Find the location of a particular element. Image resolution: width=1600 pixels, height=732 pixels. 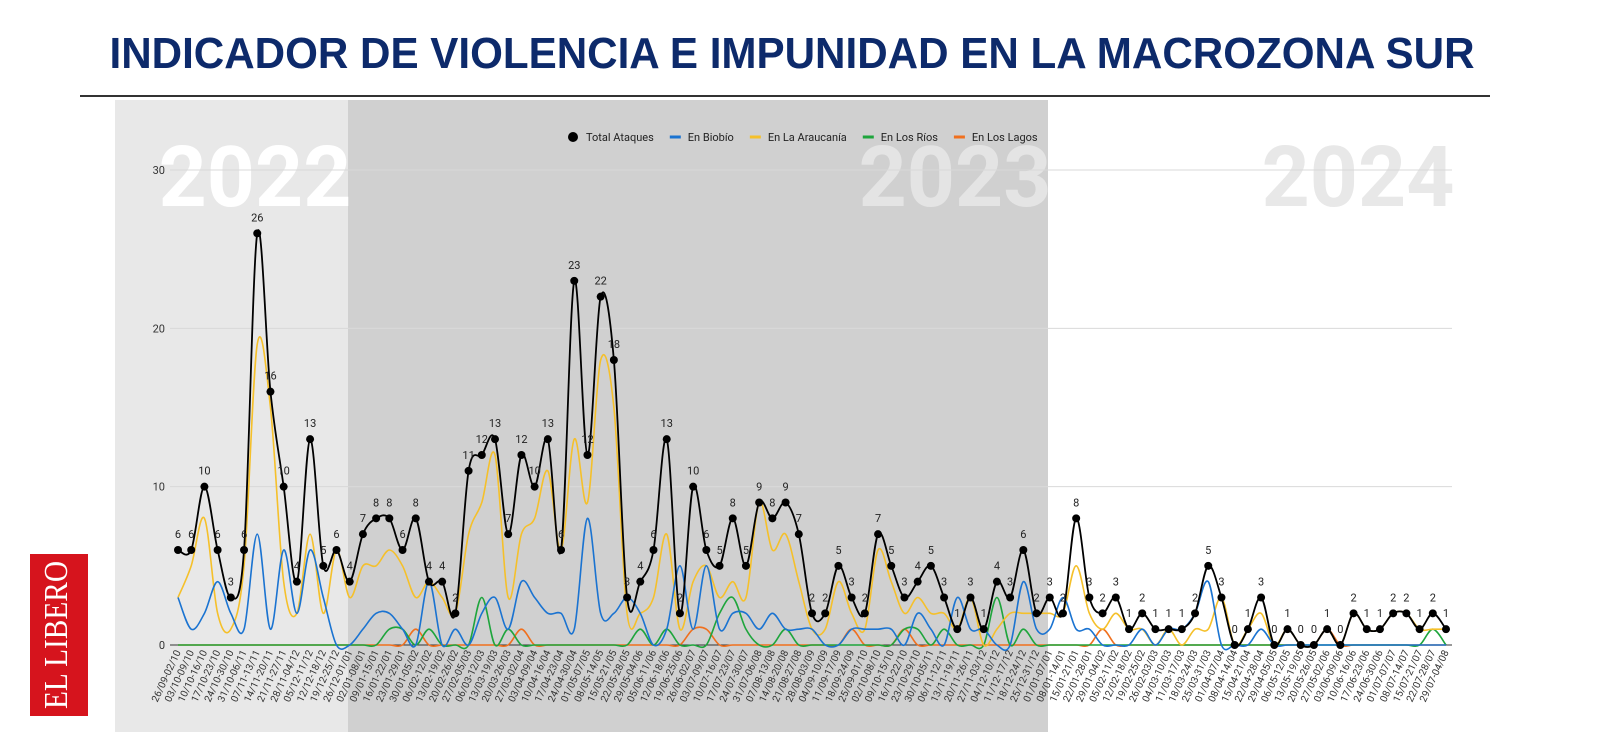

data-label: 0 is located at coordinates (1301, 629).